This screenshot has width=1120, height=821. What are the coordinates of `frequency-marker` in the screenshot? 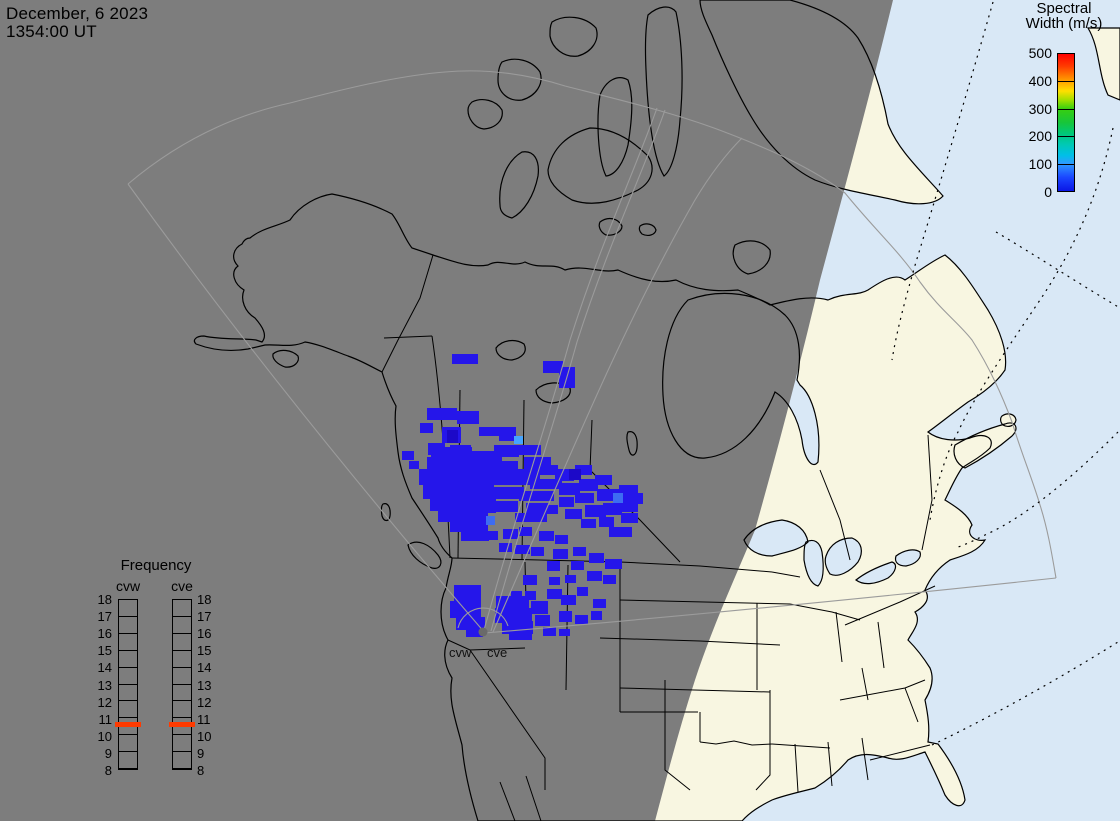 It's located at (182, 724).